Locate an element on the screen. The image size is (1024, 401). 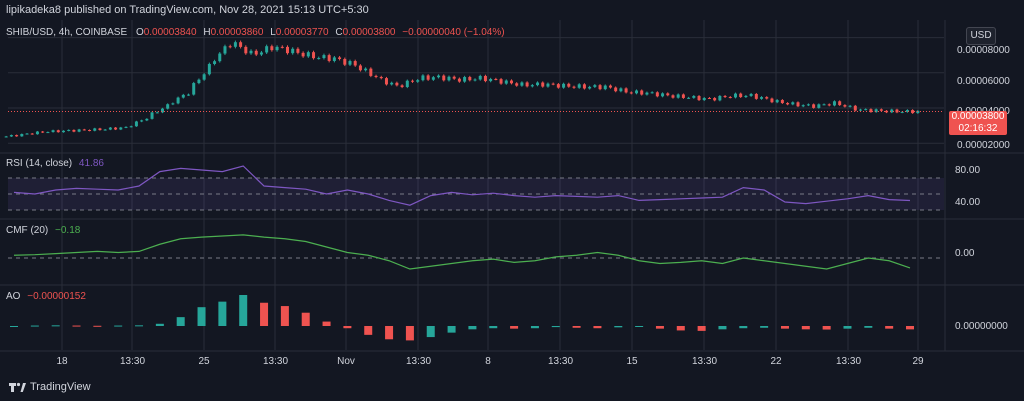
symbol-label: SHIB/USD, 4h, COINBASE is located at coordinates (67, 32).